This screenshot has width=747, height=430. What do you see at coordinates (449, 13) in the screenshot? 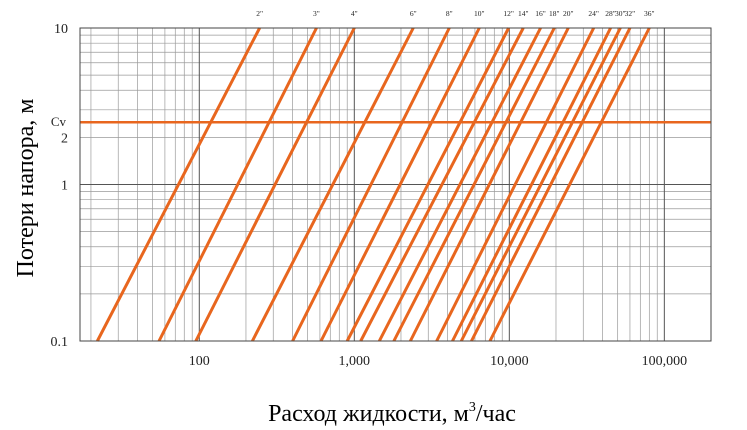
I see `series-label: 8"` at bounding box center [449, 13].